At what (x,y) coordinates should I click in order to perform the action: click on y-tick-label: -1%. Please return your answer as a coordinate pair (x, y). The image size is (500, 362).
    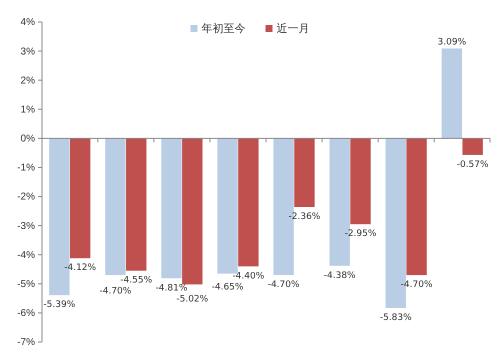
    Looking at the image, I should click on (26, 168).